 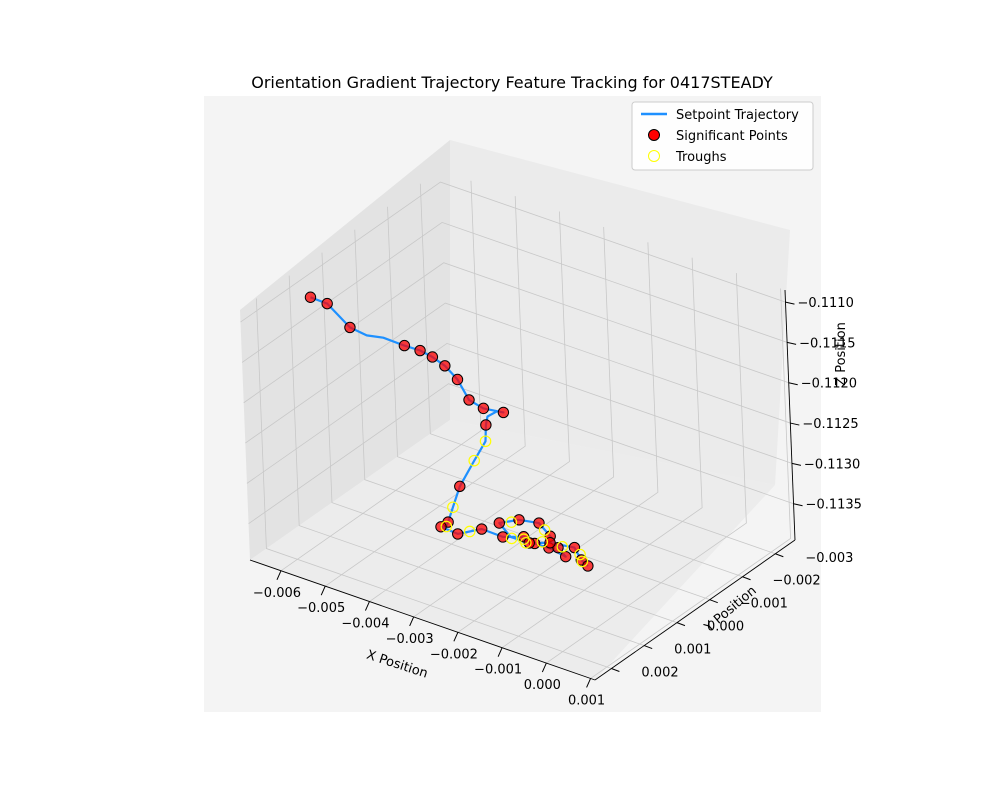 What do you see at coordinates (692, 650) in the screenshot?
I see `y-tick-label: 0.001` at bounding box center [692, 650].